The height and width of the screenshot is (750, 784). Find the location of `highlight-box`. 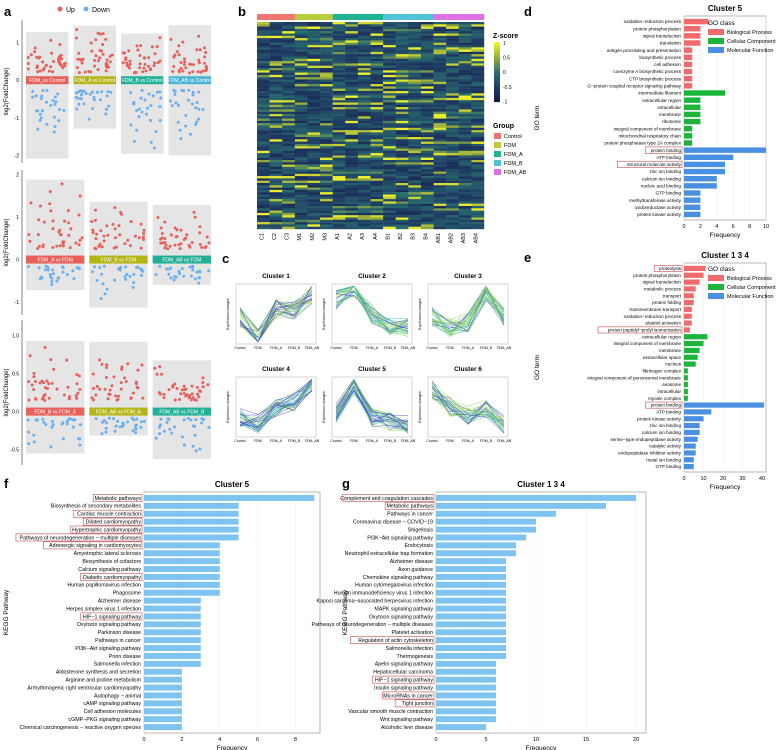

highlight-box is located at coordinates (664, 405).